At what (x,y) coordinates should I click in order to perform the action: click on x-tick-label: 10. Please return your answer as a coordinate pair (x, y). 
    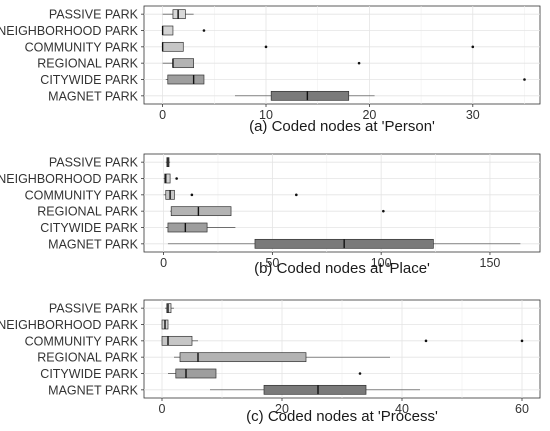
    Looking at the image, I should click on (266, 115).